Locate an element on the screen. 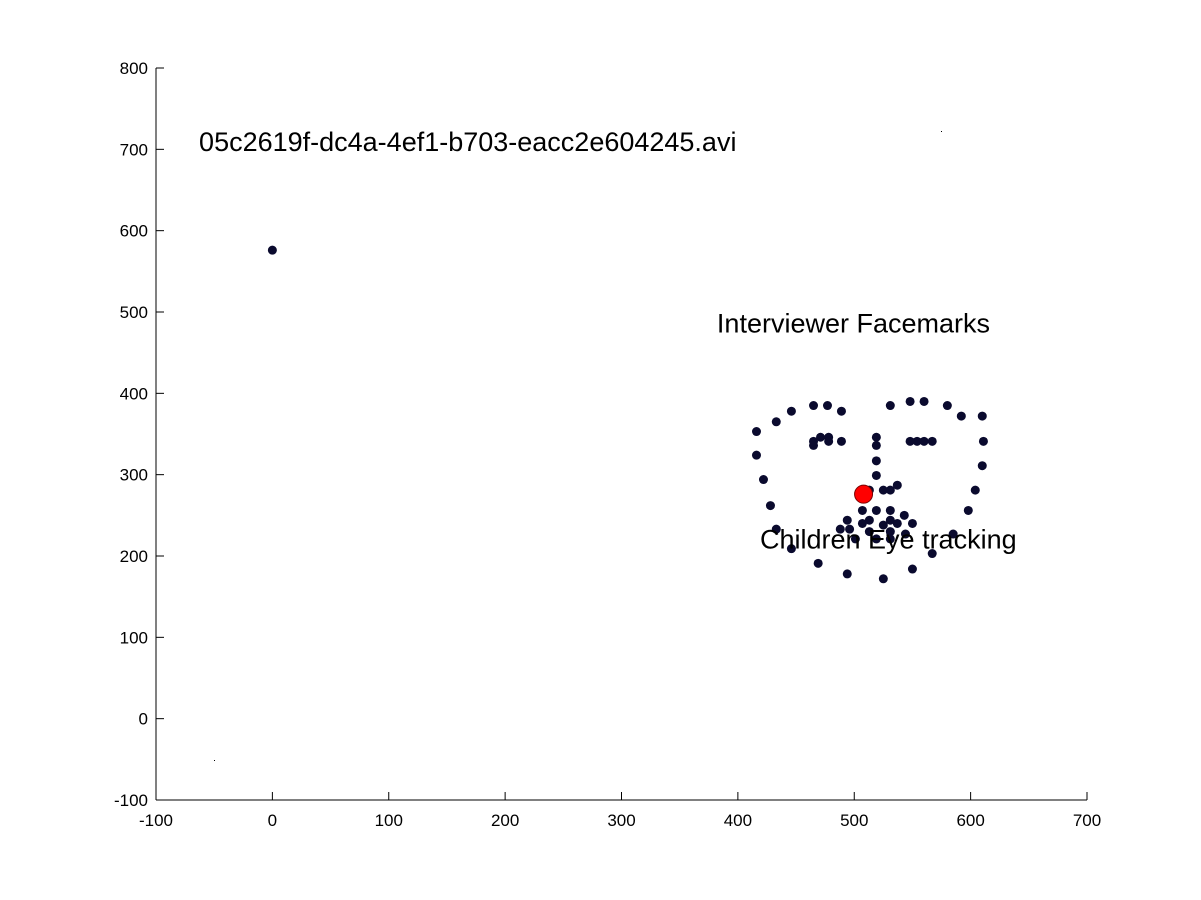 Image resolution: width=1201 pixels, height=900 pixels. y-tick-label: 500 is located at coordinates (134, 312).